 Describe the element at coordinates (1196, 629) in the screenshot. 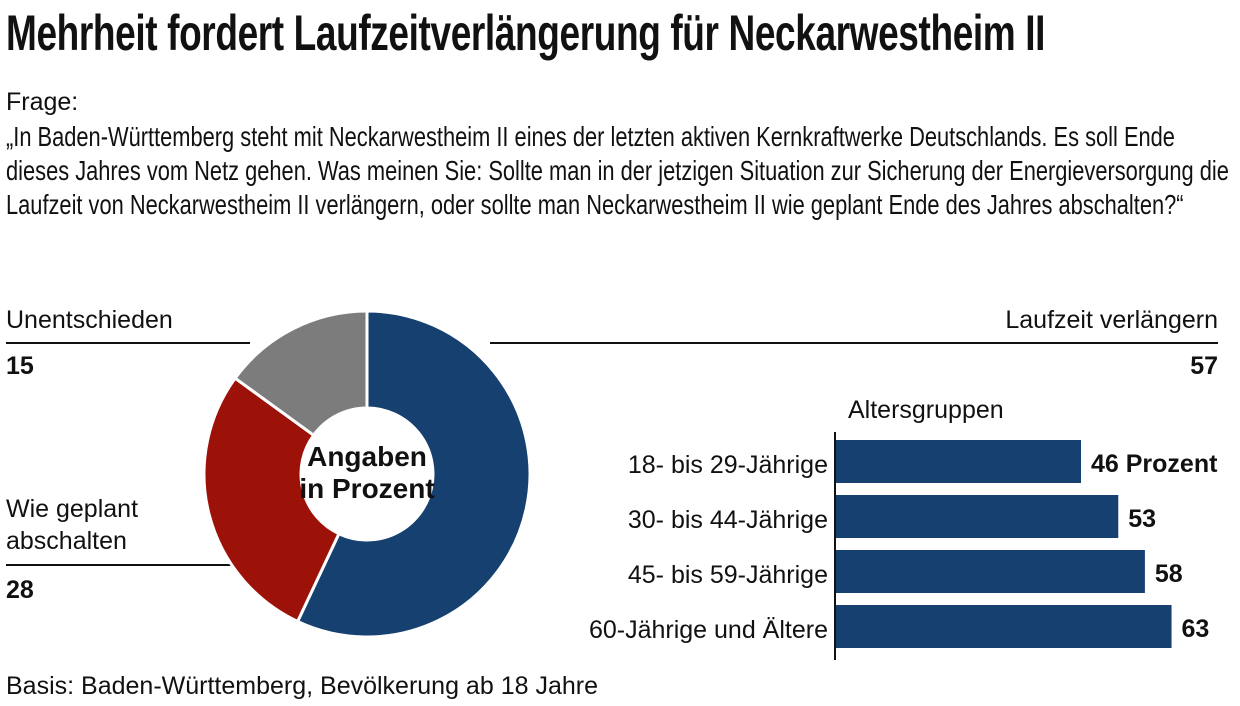

I see `bar-value-label: 63` at that location.